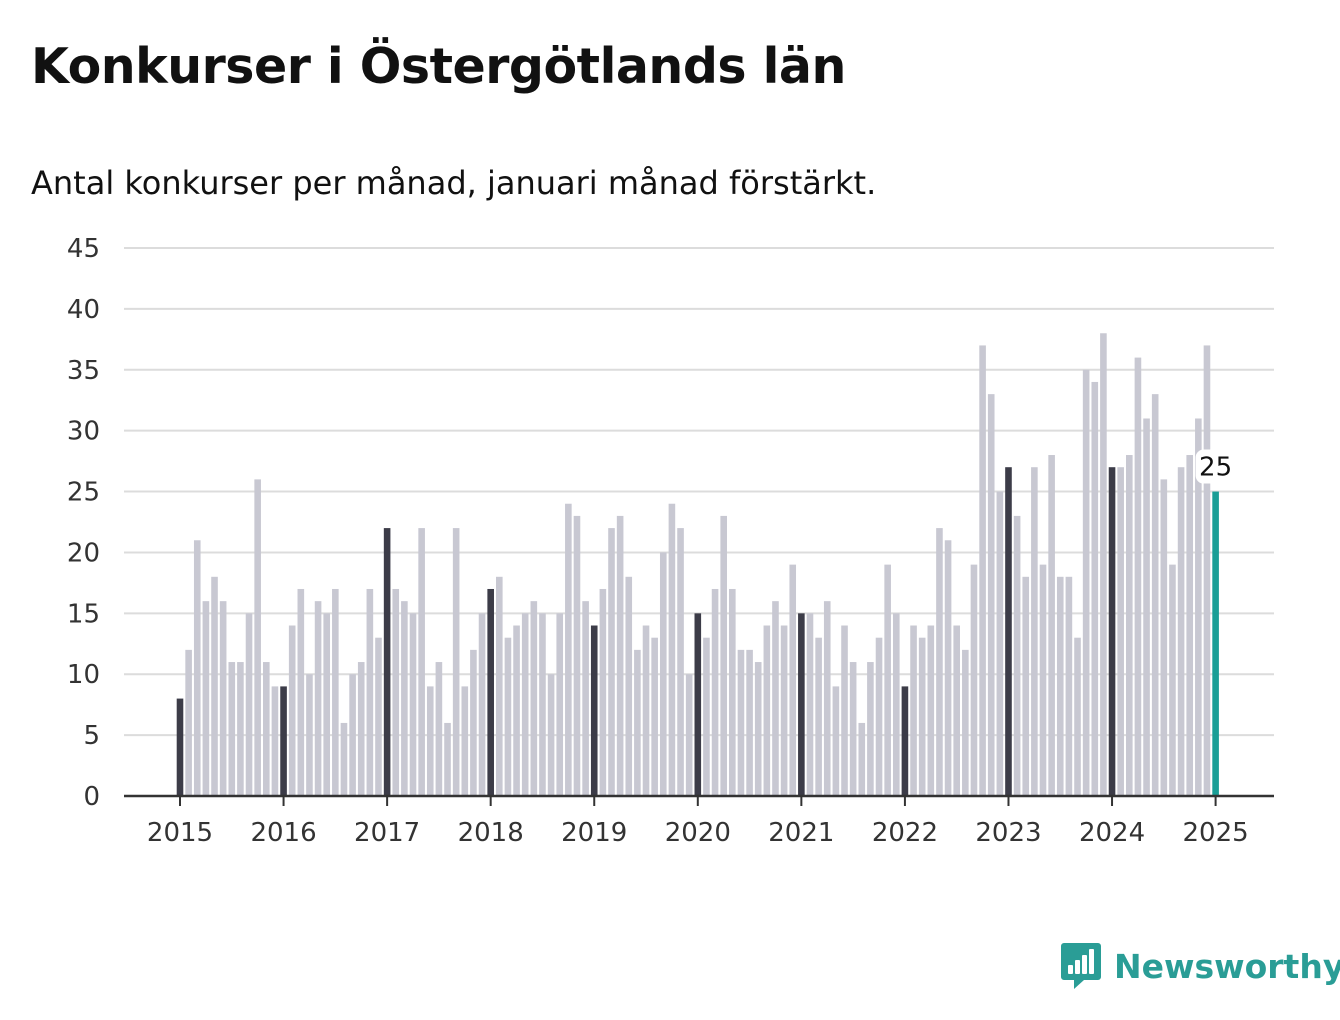  Describe the element at coordinates (83, 553) in the screenshot. I see `y-tick-label: 20` at that location.